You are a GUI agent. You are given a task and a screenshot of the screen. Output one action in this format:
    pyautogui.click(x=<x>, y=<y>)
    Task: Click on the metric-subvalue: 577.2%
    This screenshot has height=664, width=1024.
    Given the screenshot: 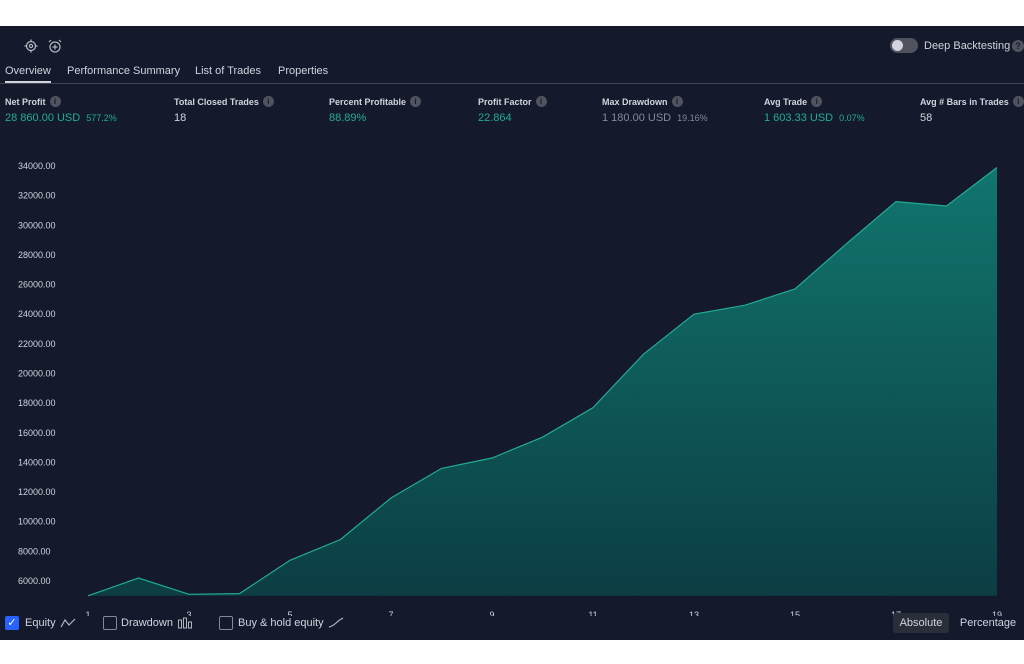 What is the action you would take?
    pyautogui.click(x=101, y=118)
    